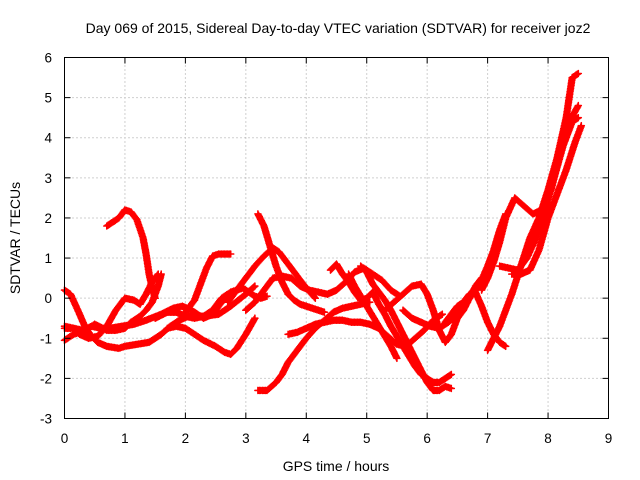  I want to click on y-tick-label: -1, so click(46, 338).